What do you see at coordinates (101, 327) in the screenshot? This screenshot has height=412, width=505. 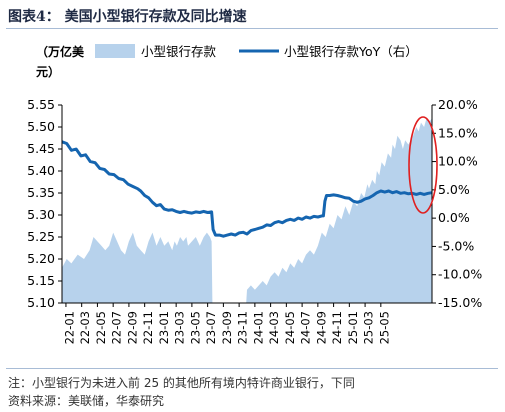 I see `x-tick-label: 22-05` at bounding box center [101, 327].